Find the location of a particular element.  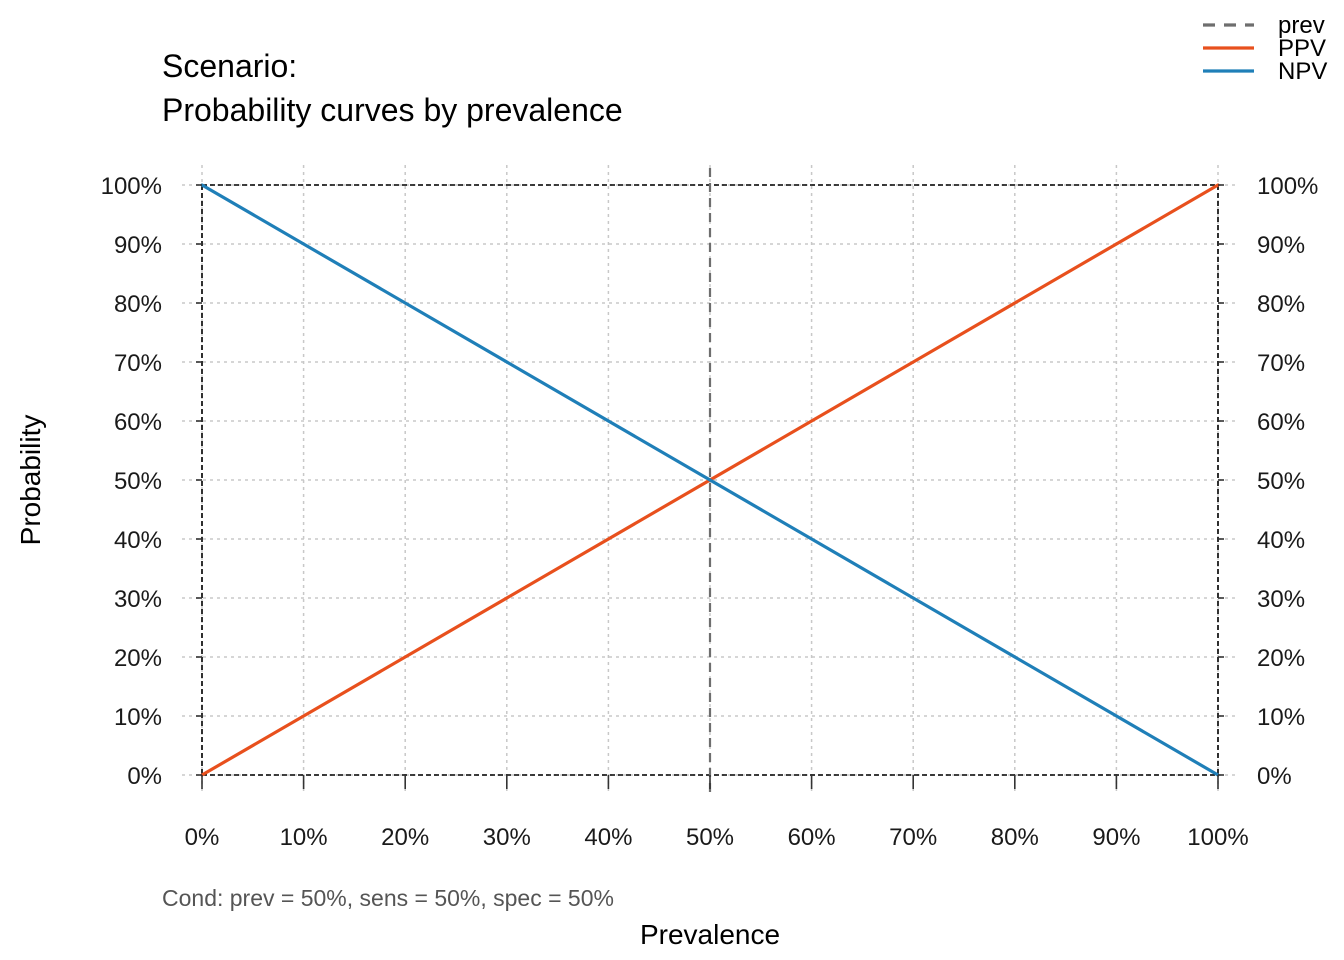

y-tick-label-left: 0% is located at coordinates (144, 776).